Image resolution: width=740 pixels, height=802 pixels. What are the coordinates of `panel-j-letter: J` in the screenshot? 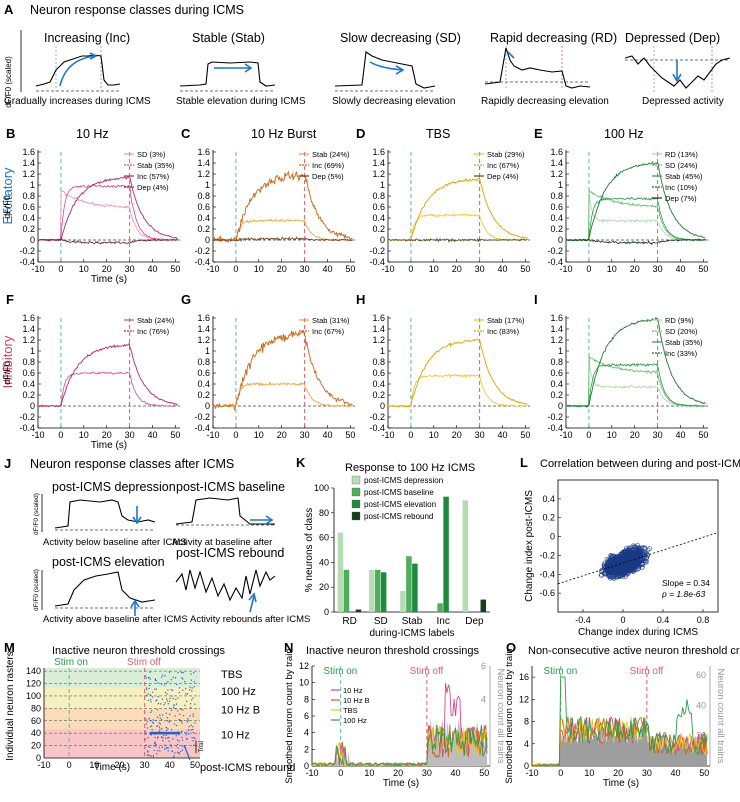 It's located at (7, 463).